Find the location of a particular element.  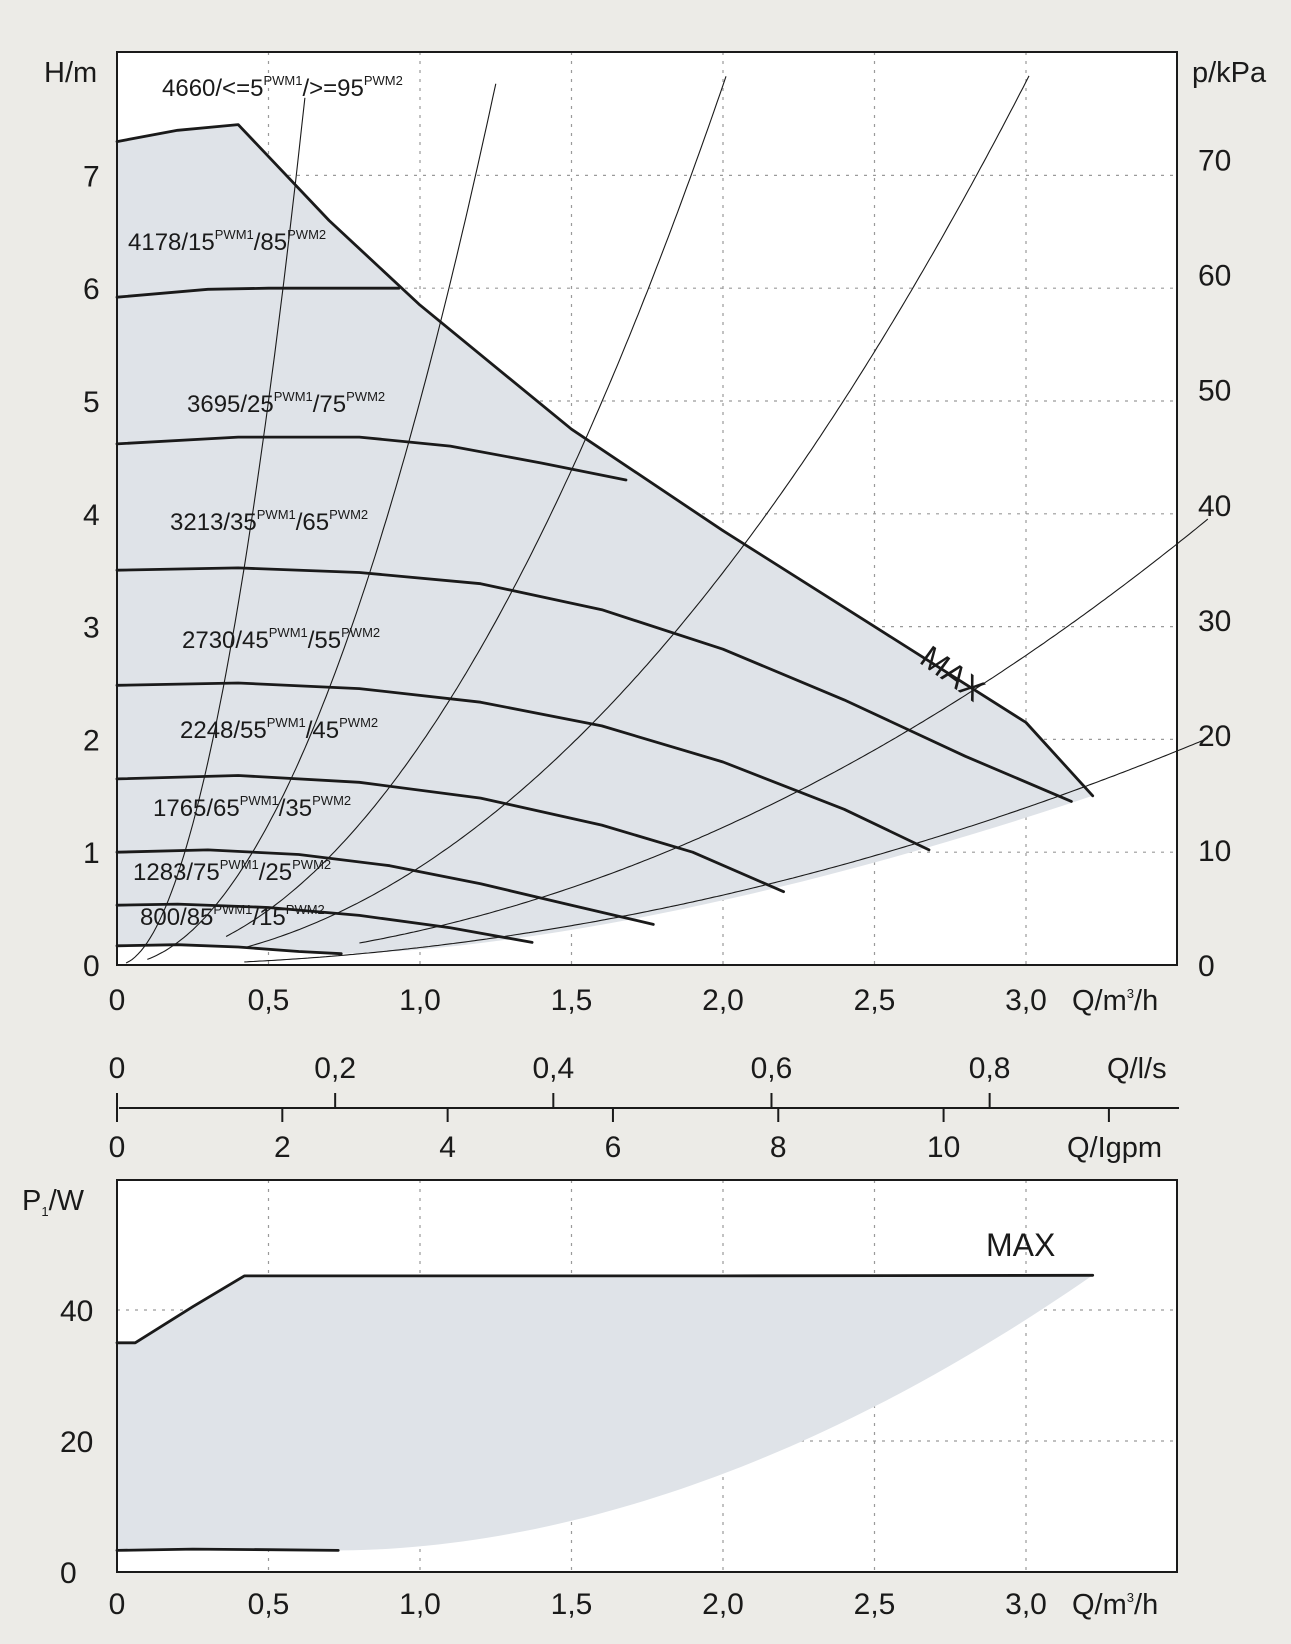

y-tick-label: 6 is located at coordinates (91, 289).